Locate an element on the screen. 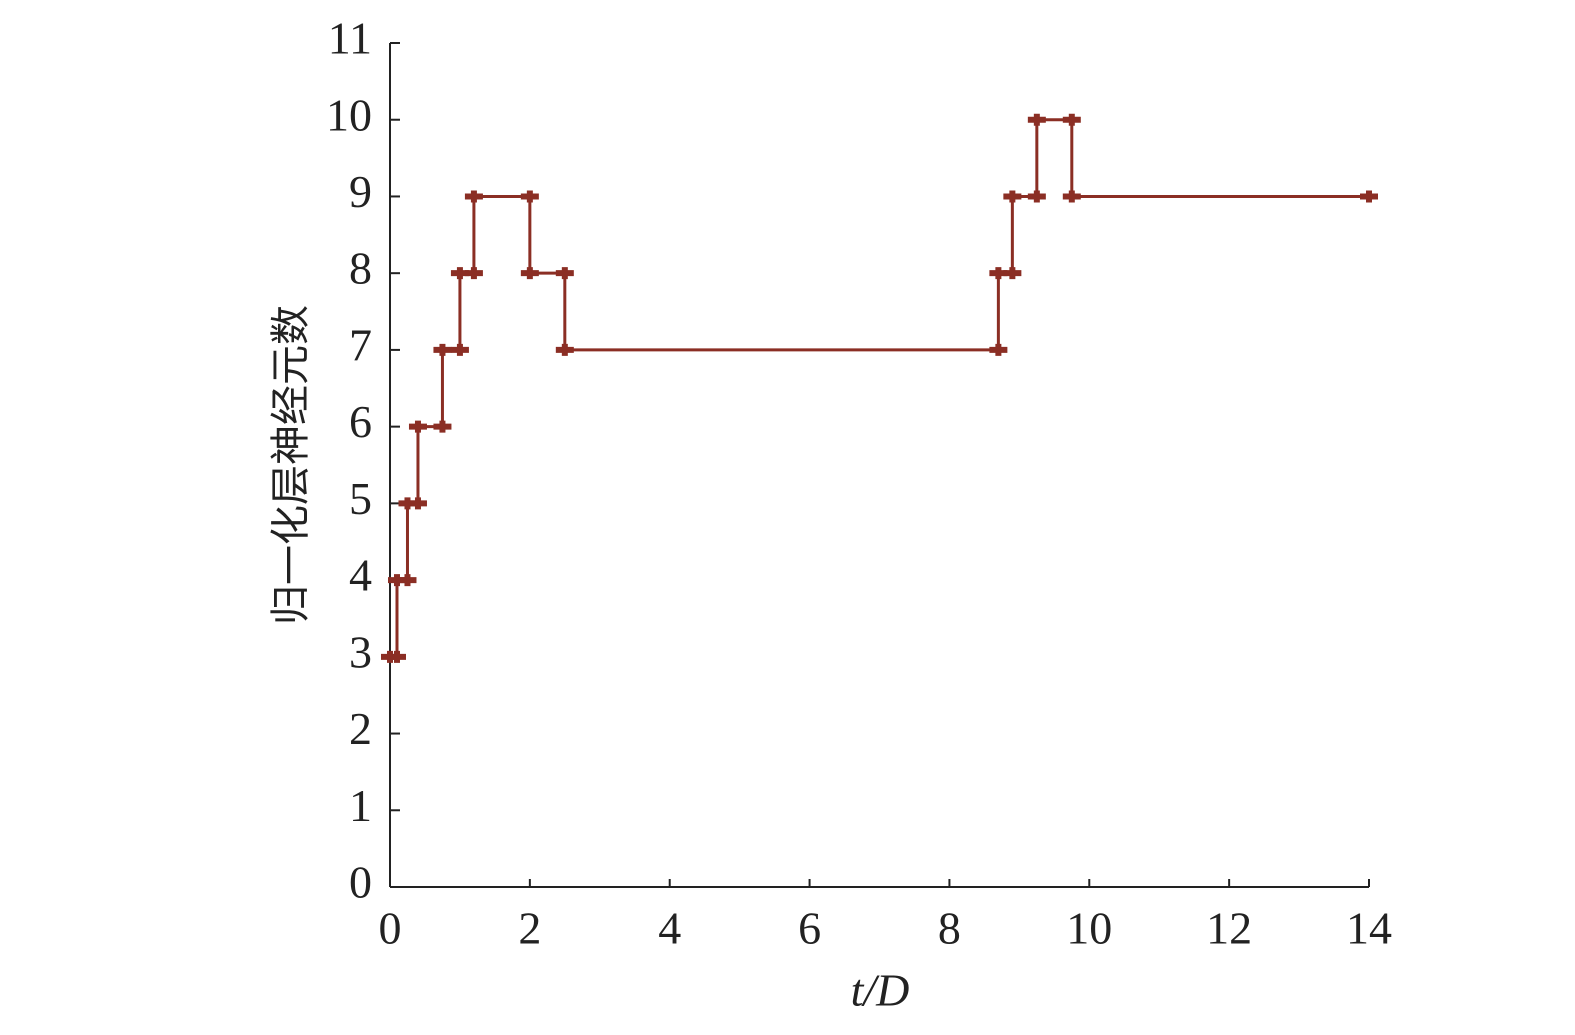  y-tick-label: 10 is located at coordinates (349, 114).